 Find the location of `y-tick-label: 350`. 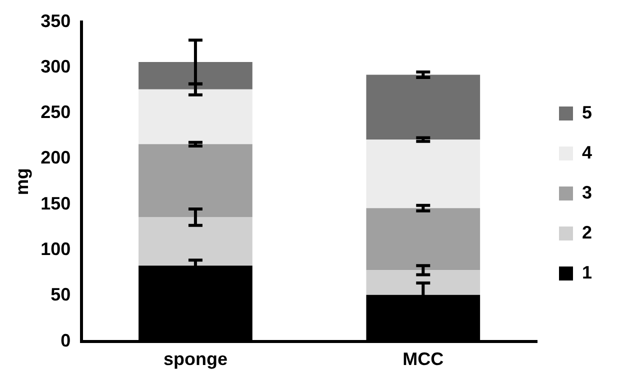

y-tick-label: 350 is located at coordinates (55, 20).